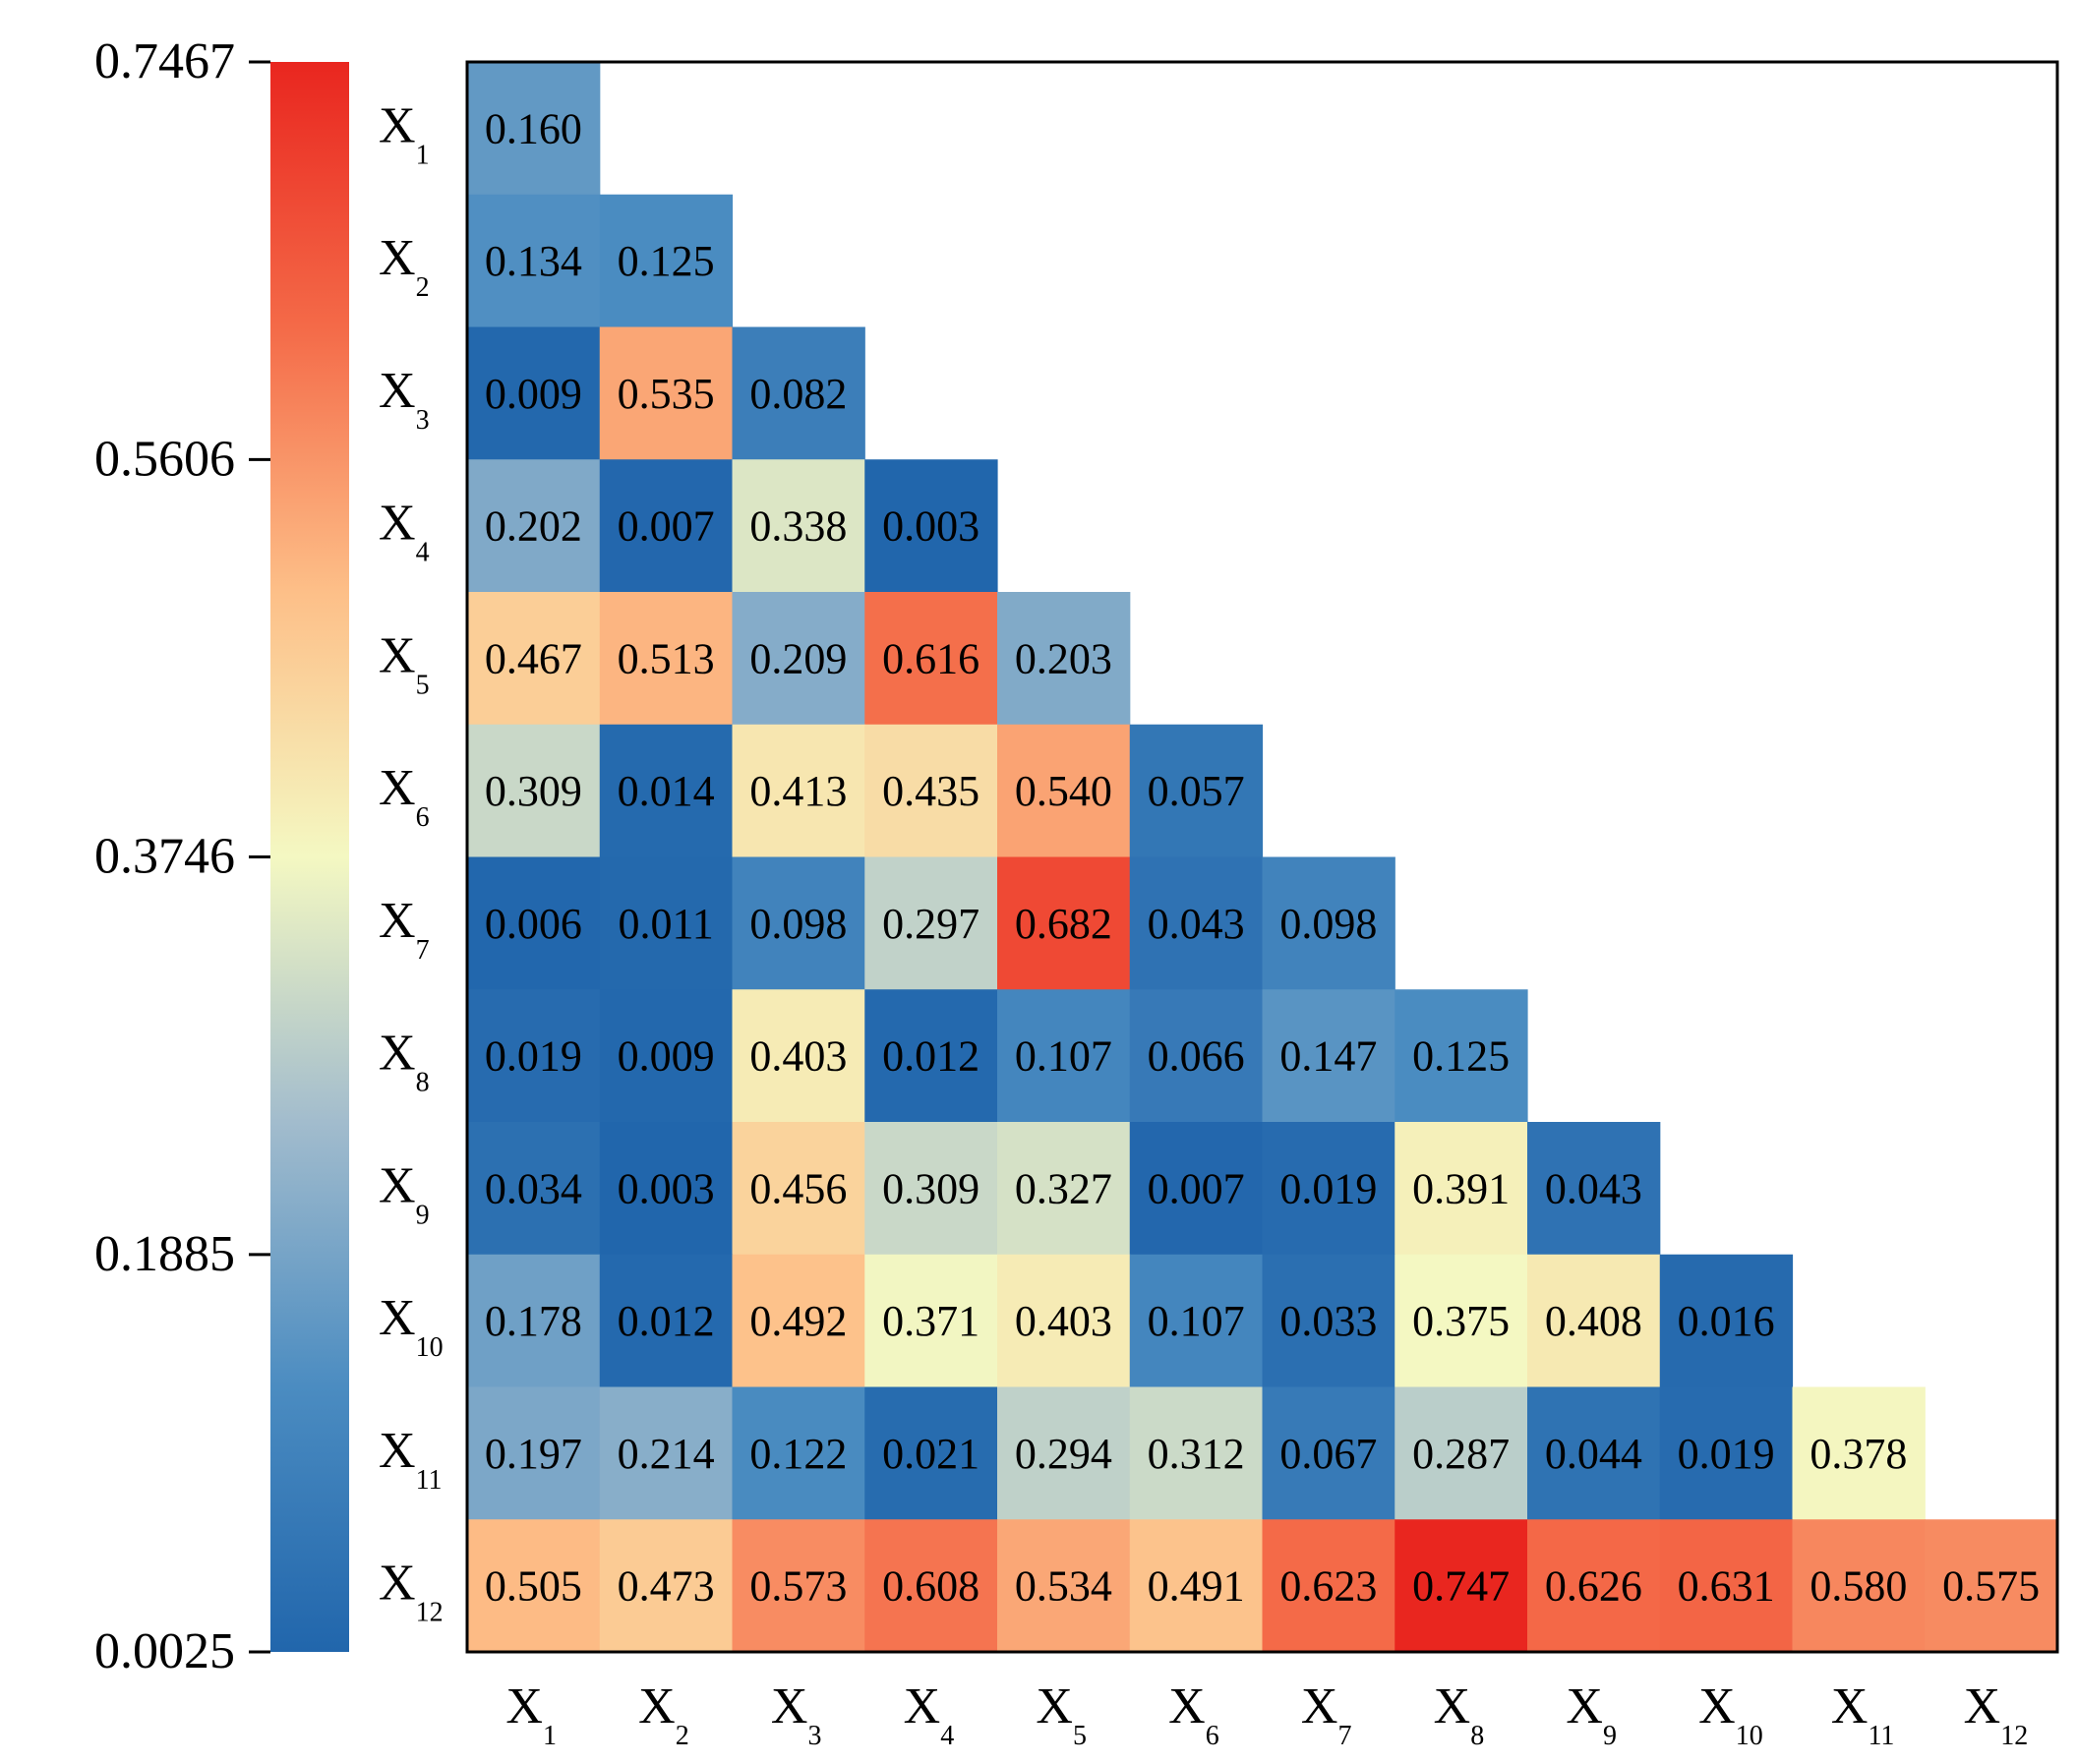  What do you see at coordinates (1460, 1714) in the screenshot?
I see `x-tick-label: X8` at bounding box center [1460, 1714].